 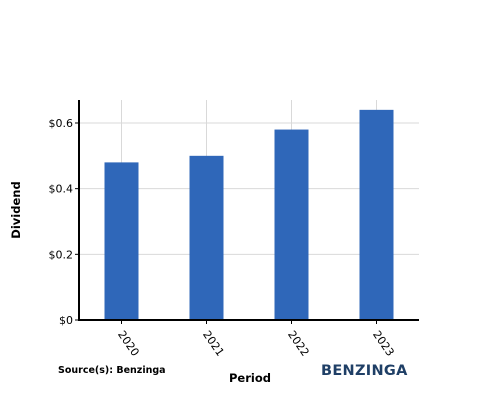 I want to click on bar-2021, so click(x=206, y=237).